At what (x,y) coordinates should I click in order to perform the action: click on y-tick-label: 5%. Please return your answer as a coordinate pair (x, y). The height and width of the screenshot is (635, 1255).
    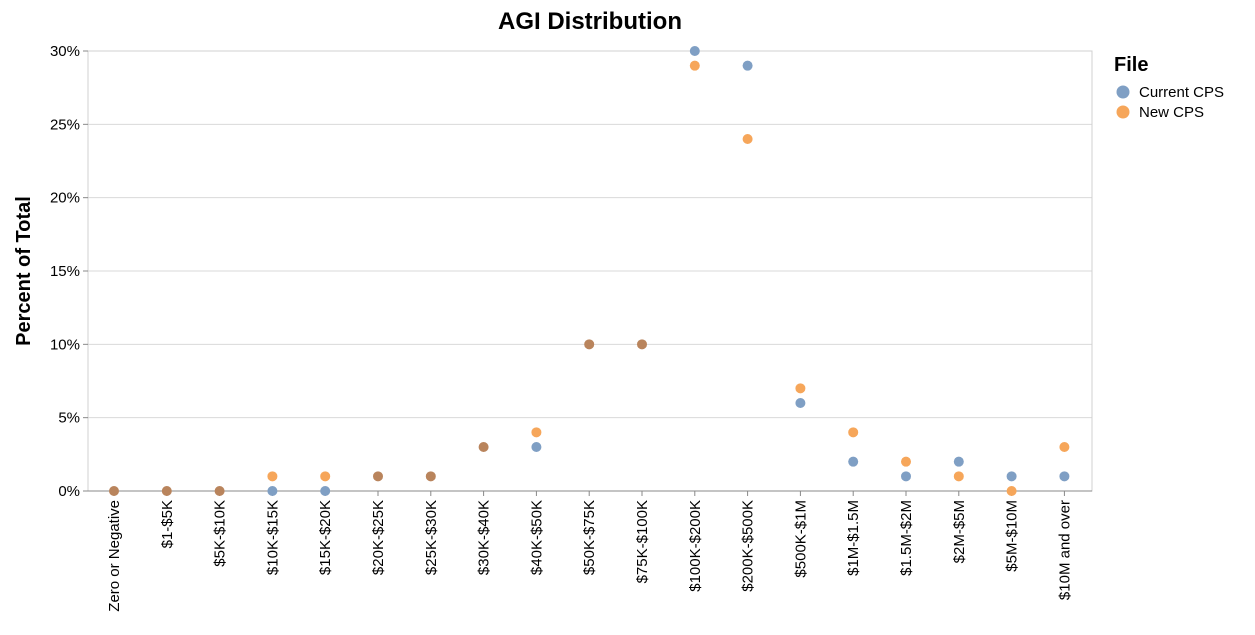
    Looking at the image, I should click on (69, 418).